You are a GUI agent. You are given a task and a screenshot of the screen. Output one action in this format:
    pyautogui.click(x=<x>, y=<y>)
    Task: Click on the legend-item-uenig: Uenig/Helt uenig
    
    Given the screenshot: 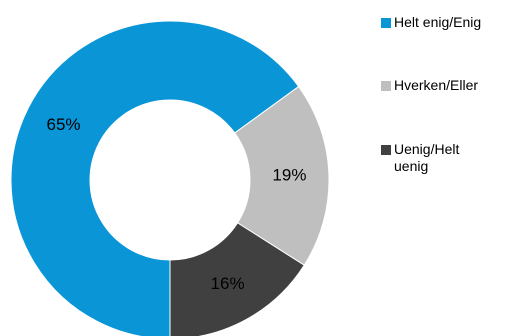 What is the action you would take?
    pyautogui.click(x=420, y=158)
    